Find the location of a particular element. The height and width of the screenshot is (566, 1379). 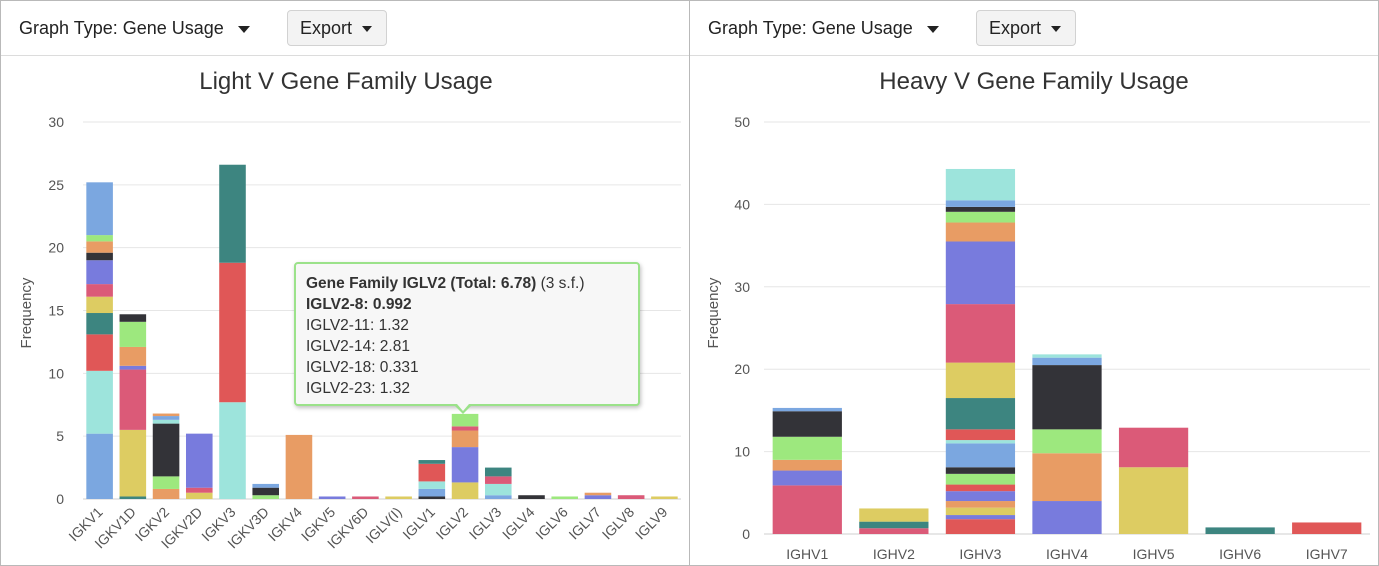

graph-type-dropdown-left: Graph Type: Gene Usage is located at coordinates (134, 28).